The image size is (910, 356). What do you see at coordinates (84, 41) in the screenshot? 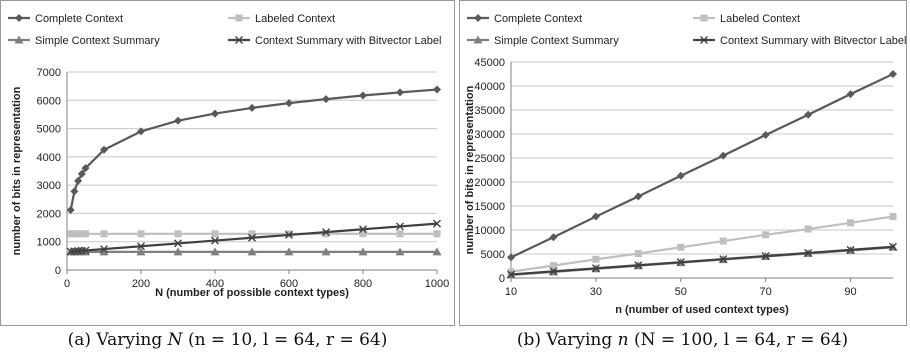
I see `legend-entry-2: Simple Context Summary` at bounding box center [84, 41].